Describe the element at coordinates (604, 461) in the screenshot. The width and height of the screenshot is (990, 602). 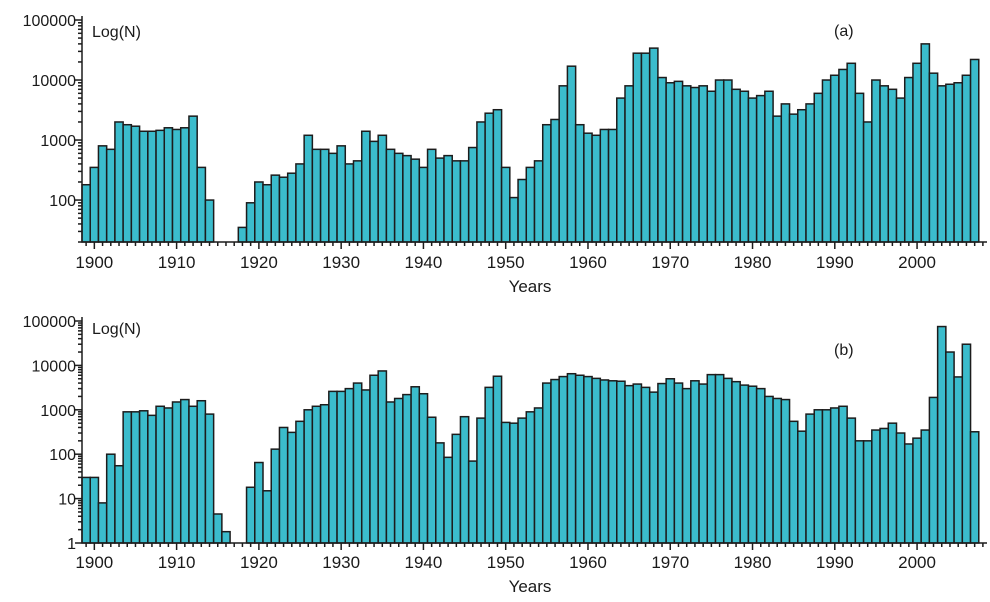
I see `chart-b-bar-1962` at that location.